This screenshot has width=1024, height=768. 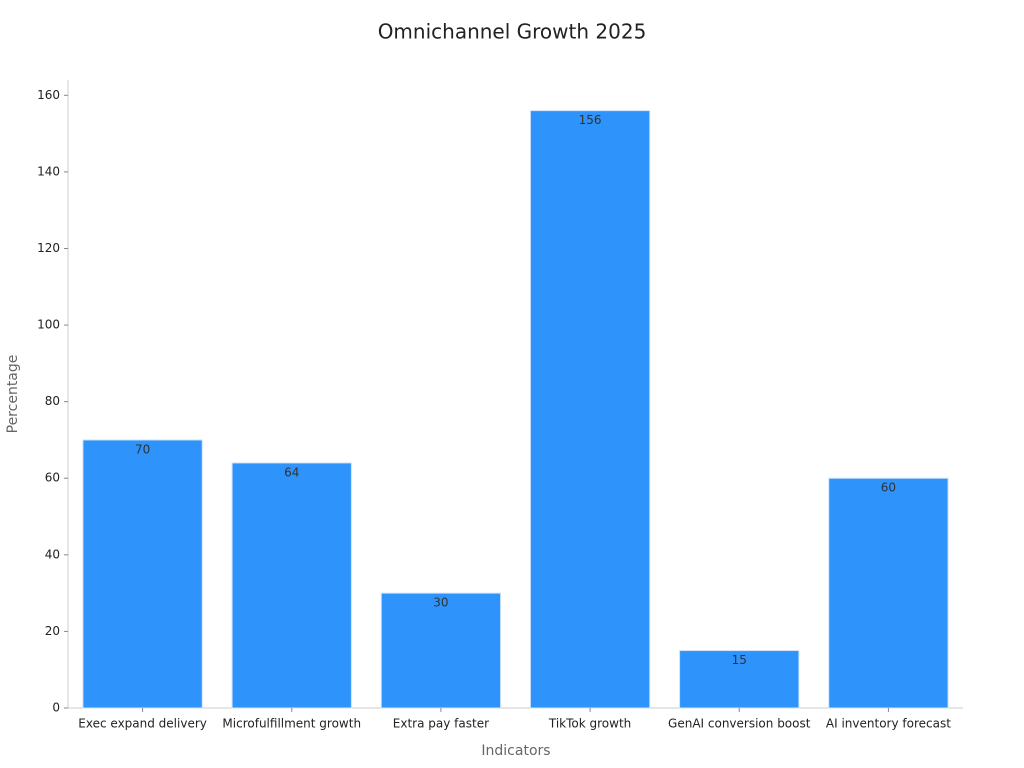 I want to click on y-tick-label: 80, so click(x=52, y=401).